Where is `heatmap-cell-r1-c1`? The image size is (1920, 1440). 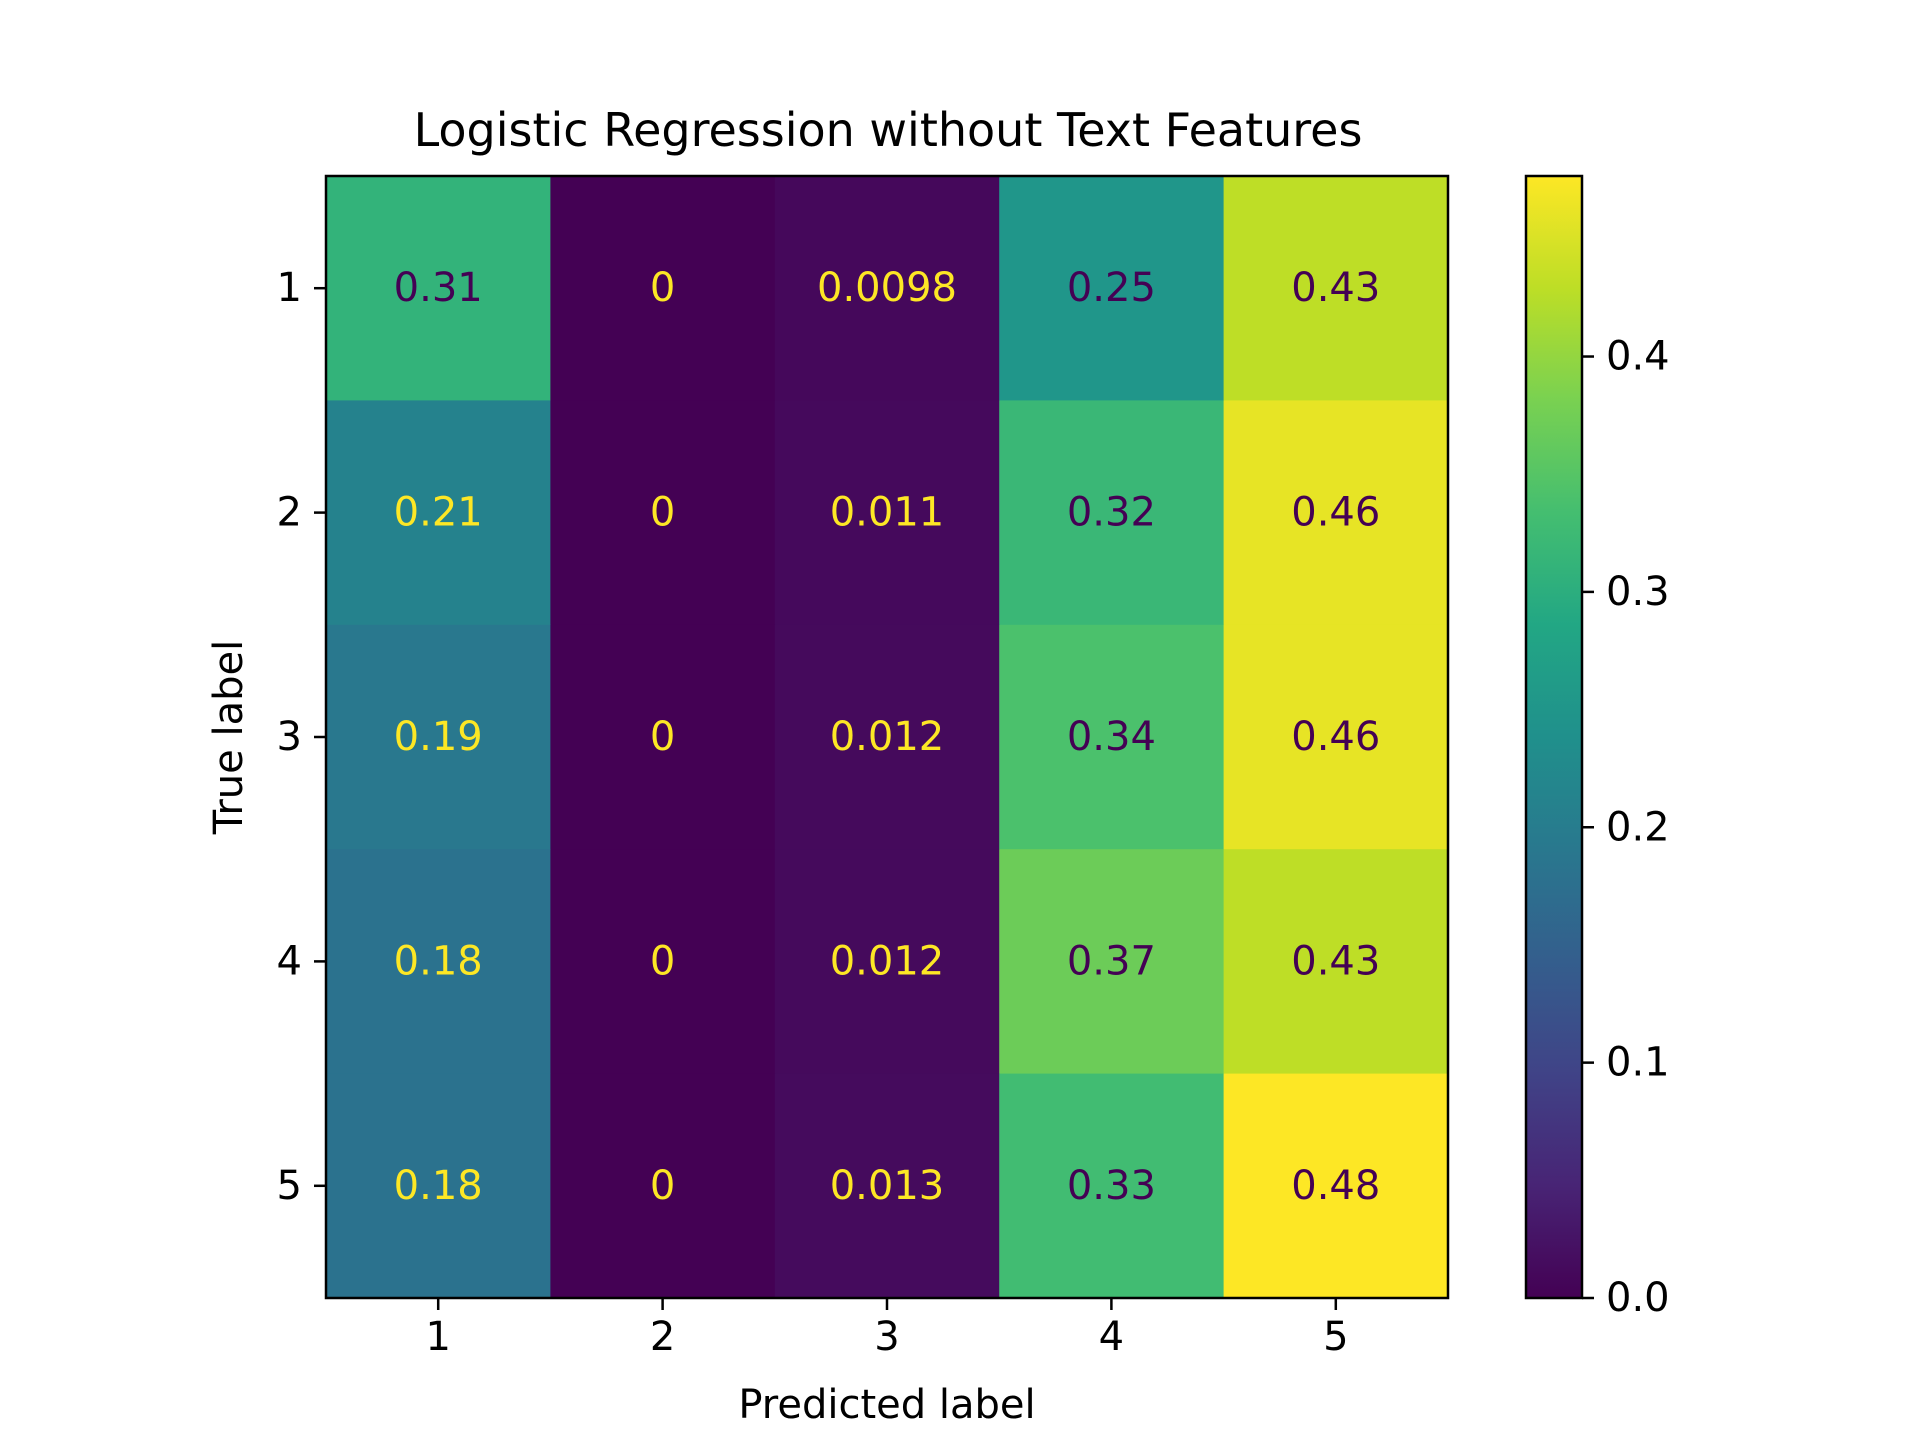
heatmap-cell-r1-c1 is located at coordinates (438, 288).